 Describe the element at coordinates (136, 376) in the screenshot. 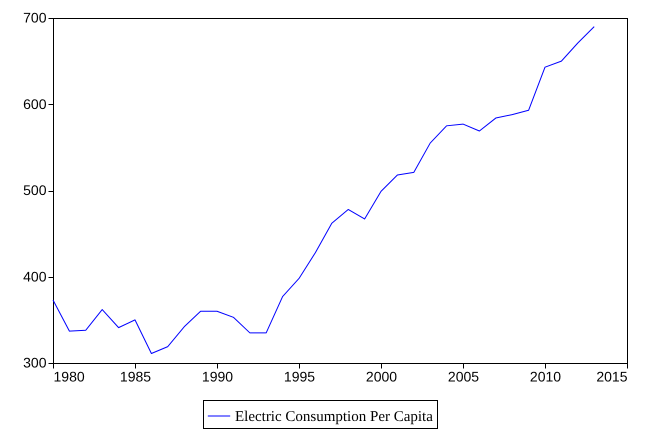

I see `x-tick-label: 1985` at that location.